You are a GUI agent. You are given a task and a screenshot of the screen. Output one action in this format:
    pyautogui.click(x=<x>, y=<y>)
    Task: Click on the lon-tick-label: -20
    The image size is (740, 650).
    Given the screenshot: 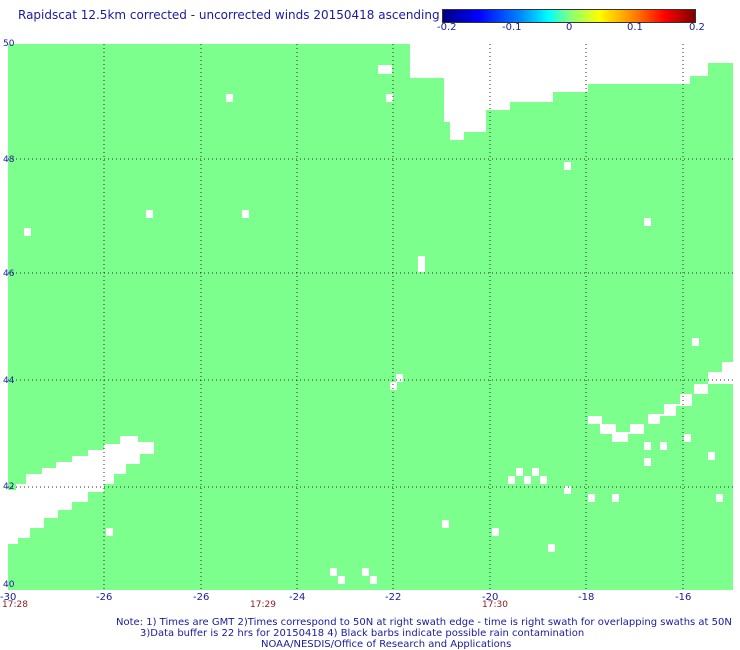 What is the action you would take?
    pyautogui.click(x=490, y=597)
    